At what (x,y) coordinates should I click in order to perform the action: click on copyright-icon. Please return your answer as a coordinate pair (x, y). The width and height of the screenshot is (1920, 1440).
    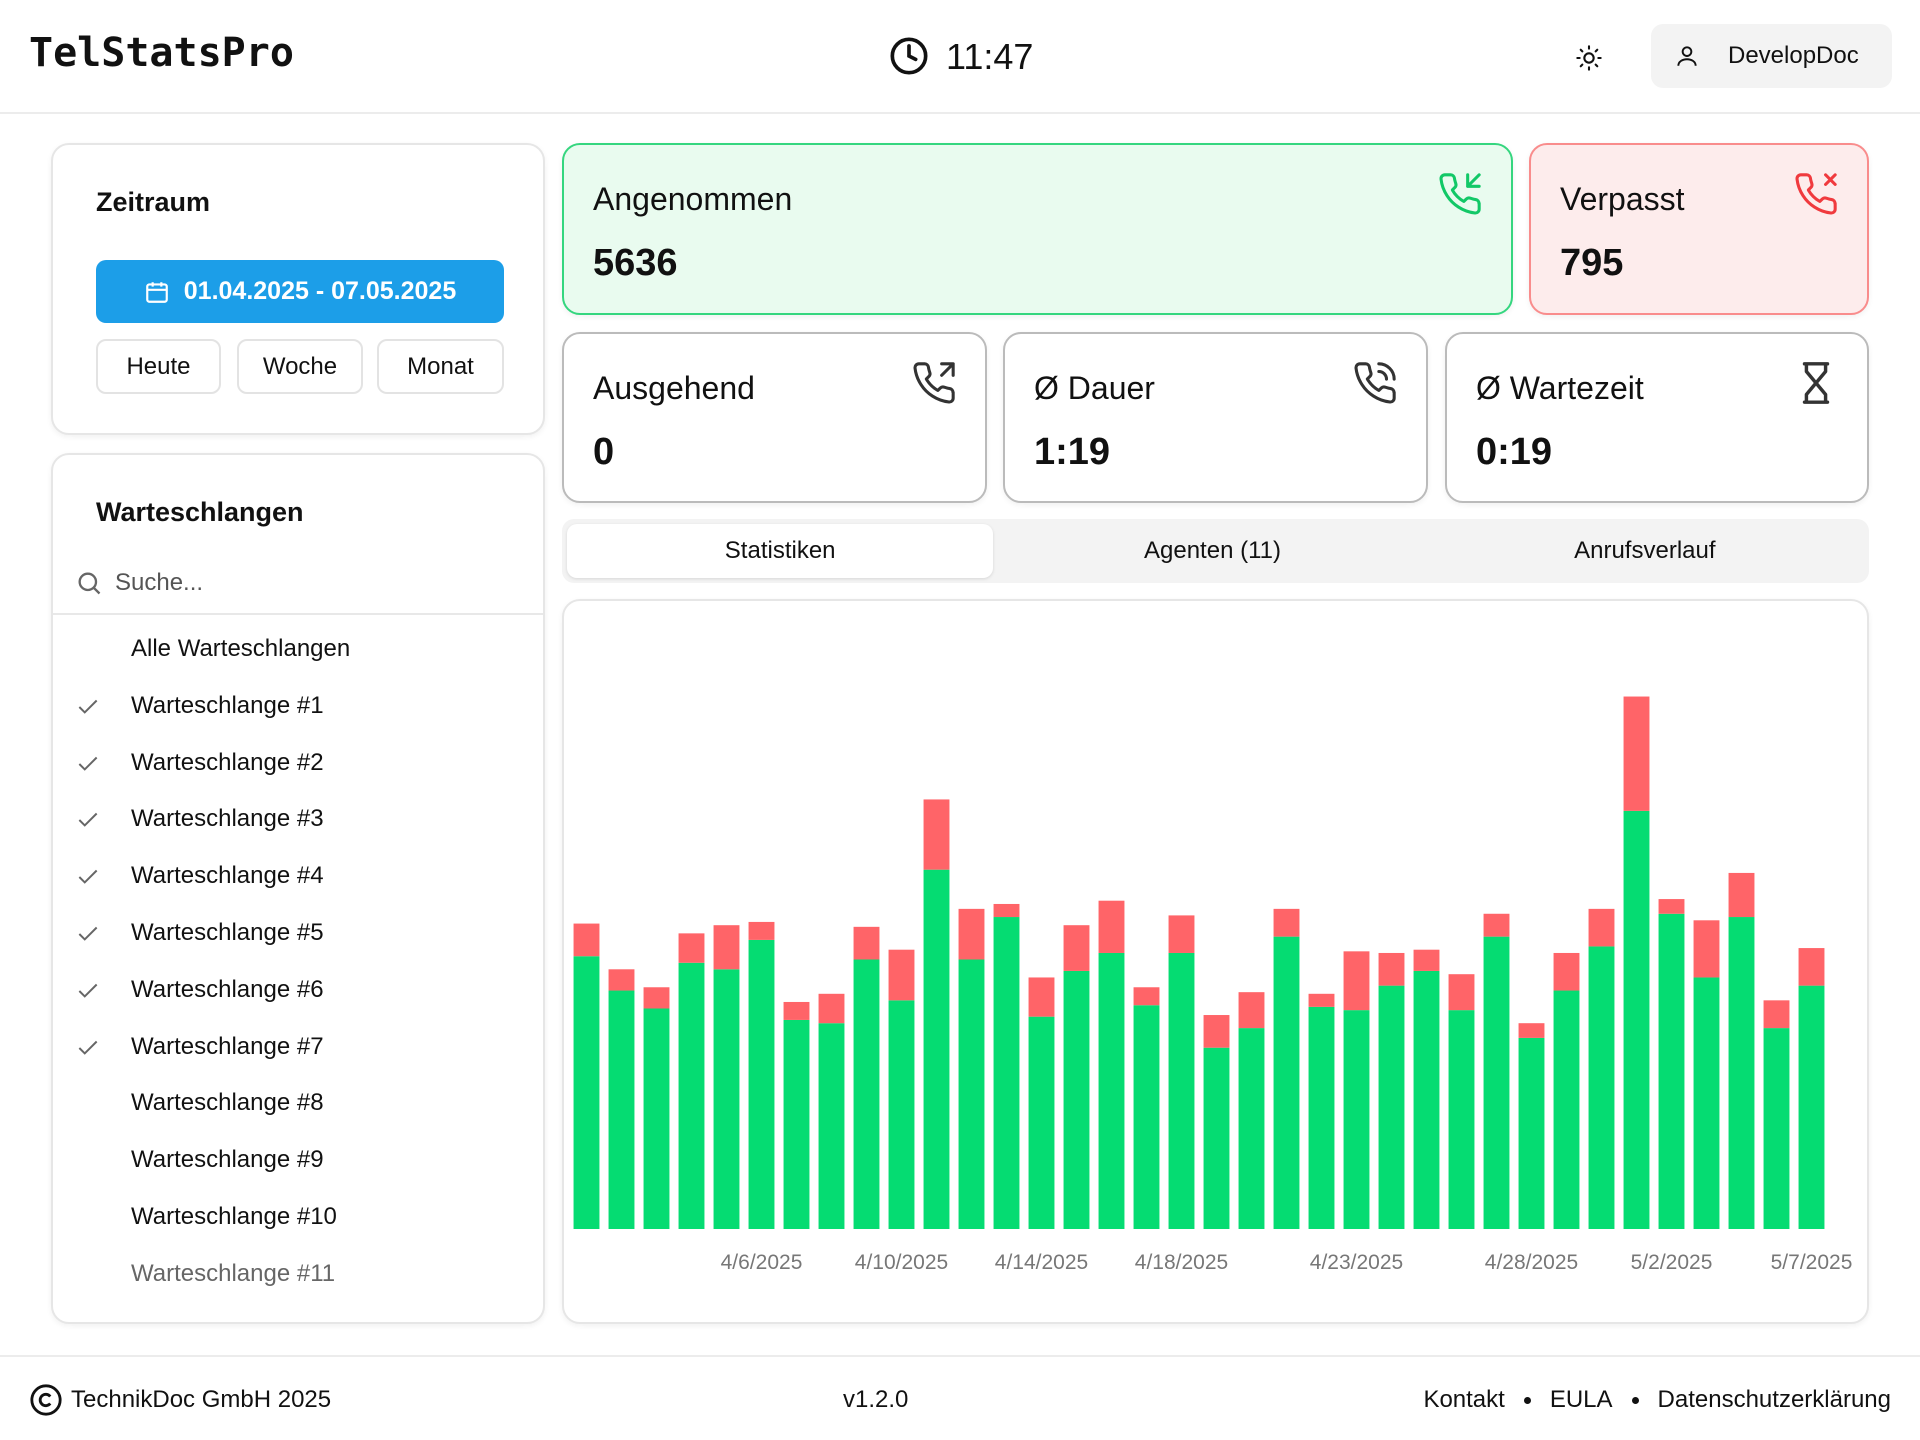
    Looking at the image, I should click on (46, 1400).